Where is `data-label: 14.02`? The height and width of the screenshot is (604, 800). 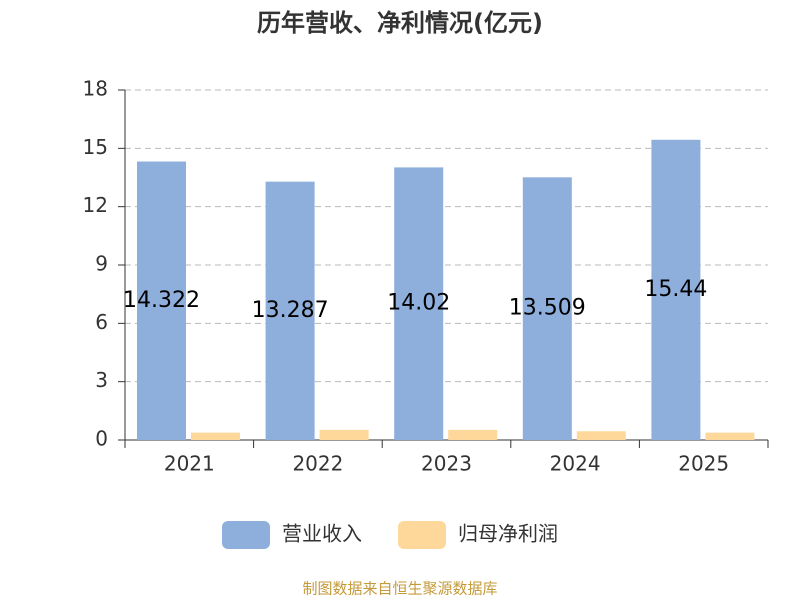 data-label: 14.02 is located at coordinates (418, 303).